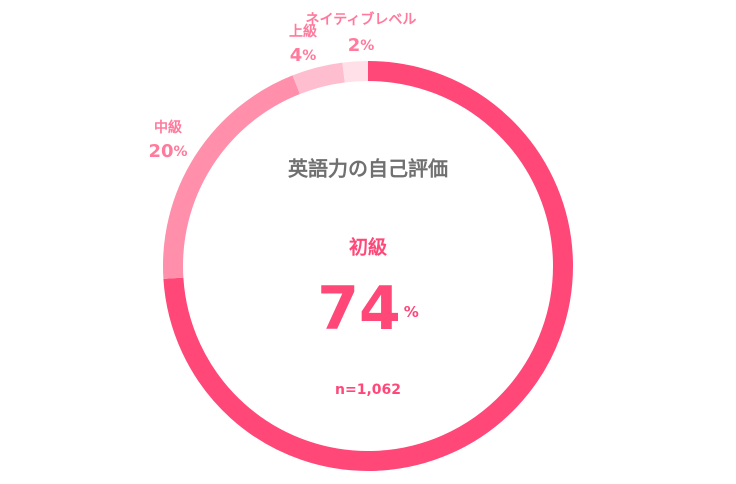 This screenshot has height=484, width=736. What do you see at coordinates (296, 55) in the screenshot?
I see `segment-number: 4` at bounding box center [296, 55].